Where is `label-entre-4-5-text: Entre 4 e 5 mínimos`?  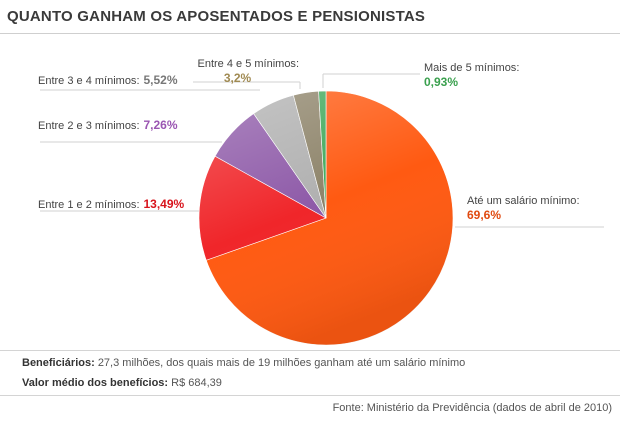
label-entre-4-5-text: Entre 4 e 5 mínimos is located at coordinates (246, 64).